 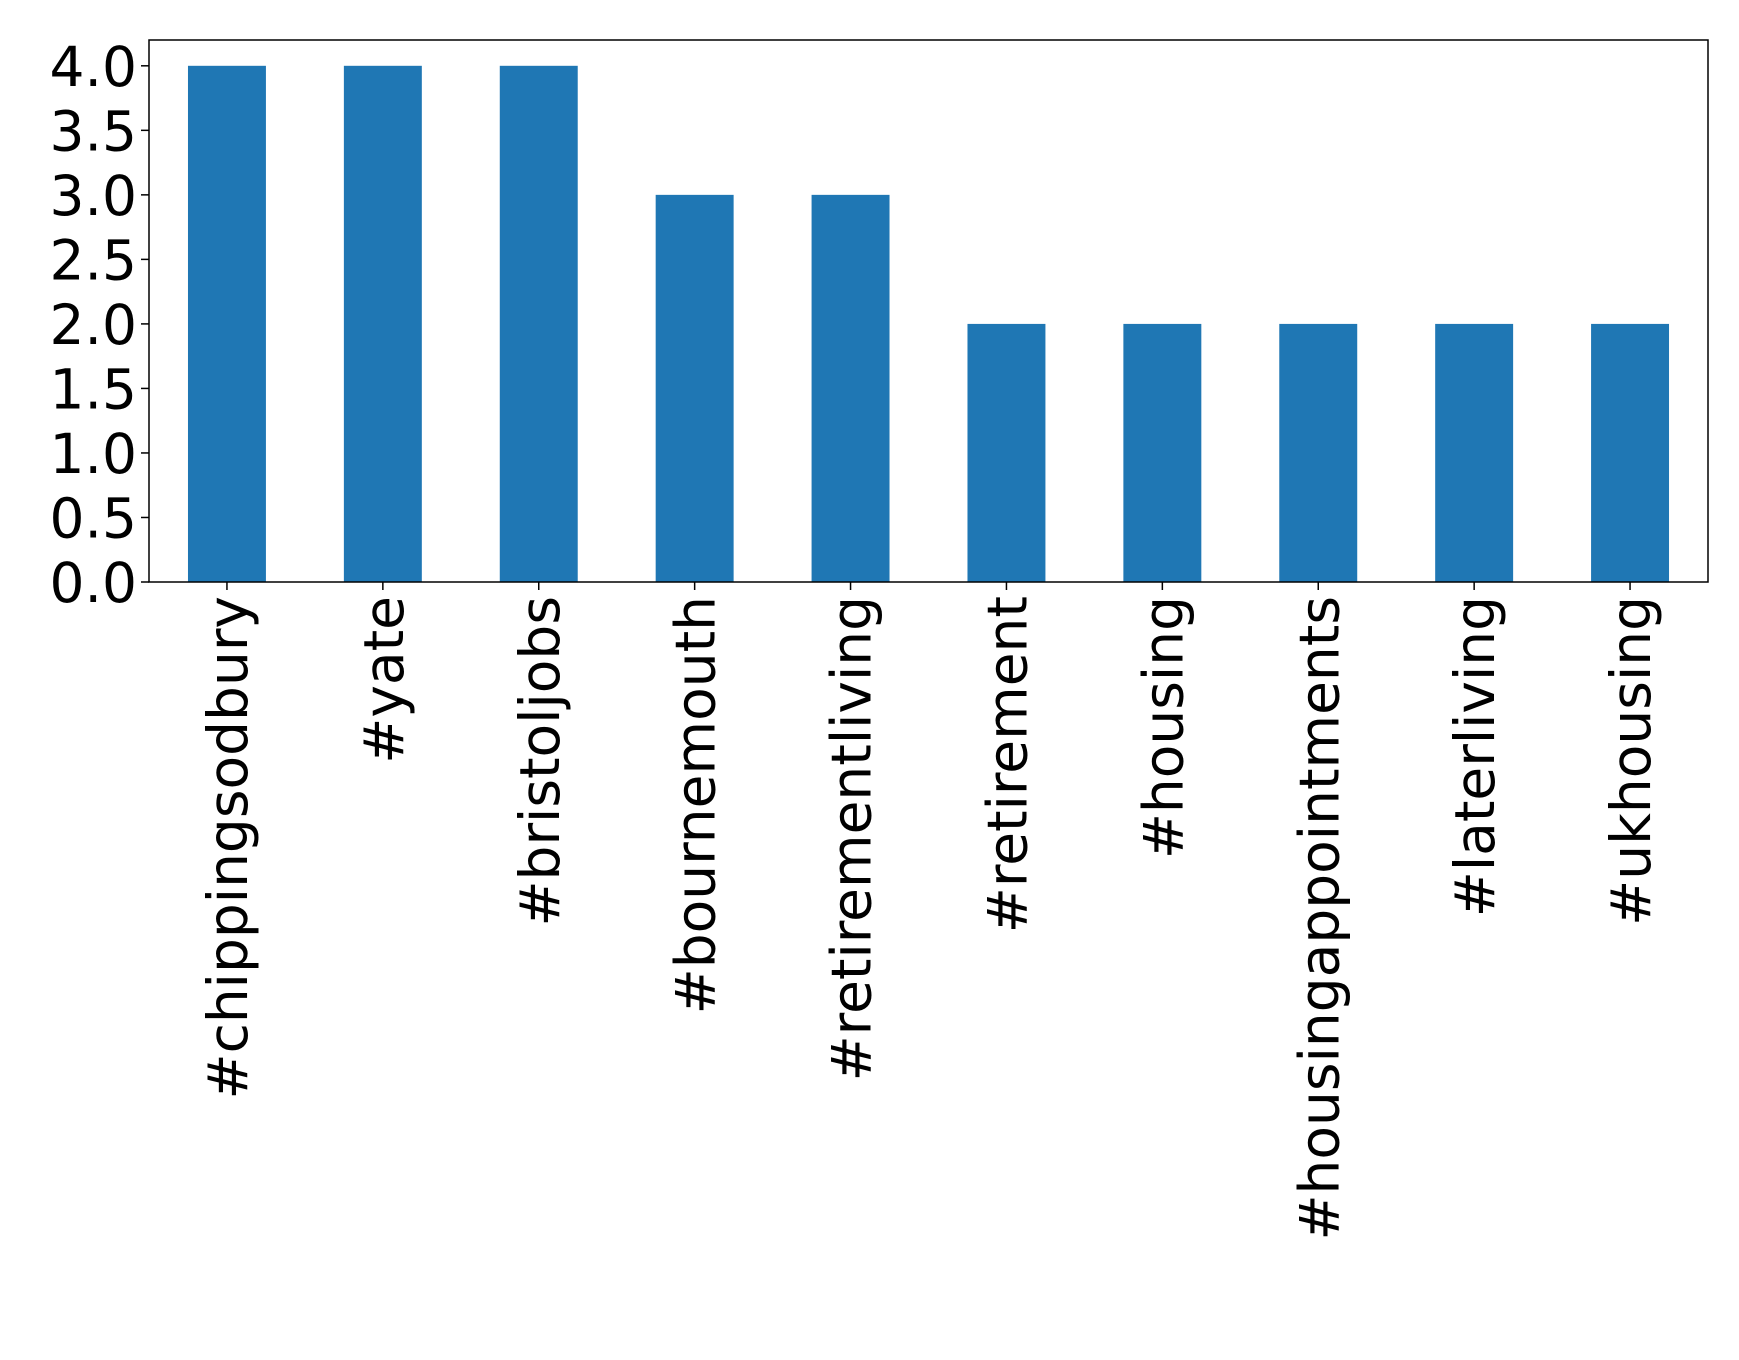 I want to click on y-tick-label: 1.0, so click(x=93, y=454).